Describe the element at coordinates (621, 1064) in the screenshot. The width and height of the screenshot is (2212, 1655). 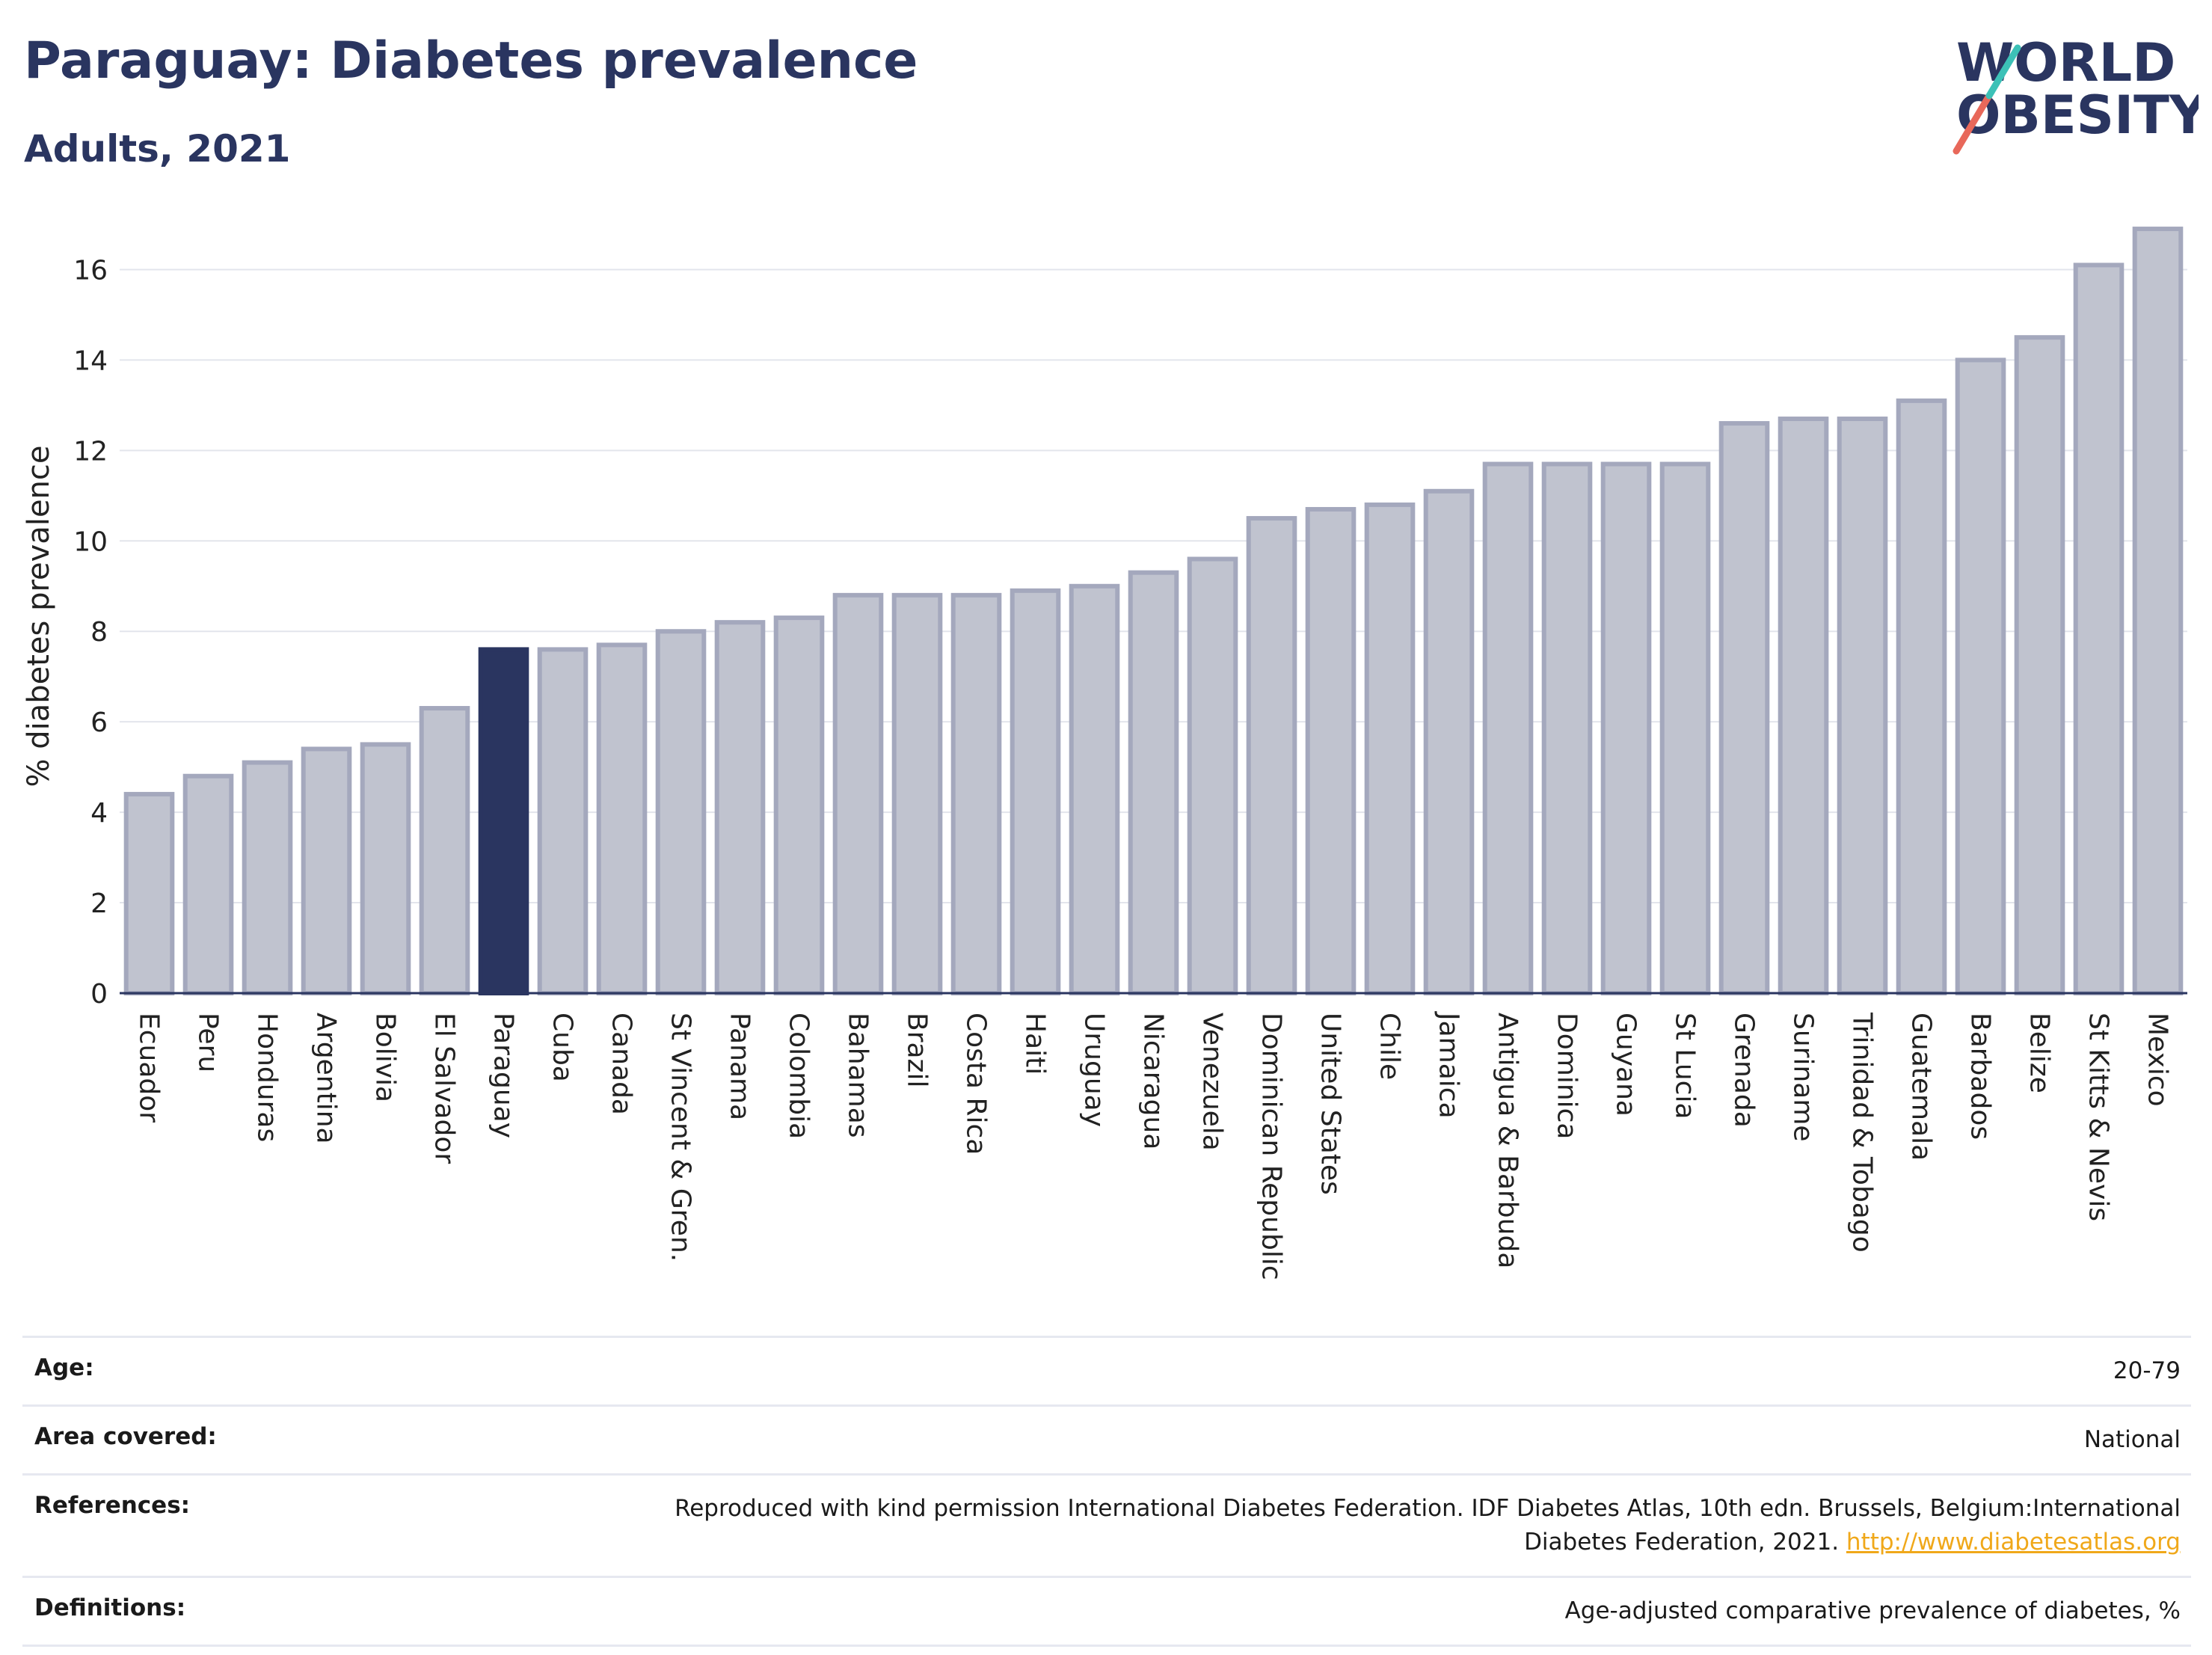
I see `x-tick-label: Canada` at that location.